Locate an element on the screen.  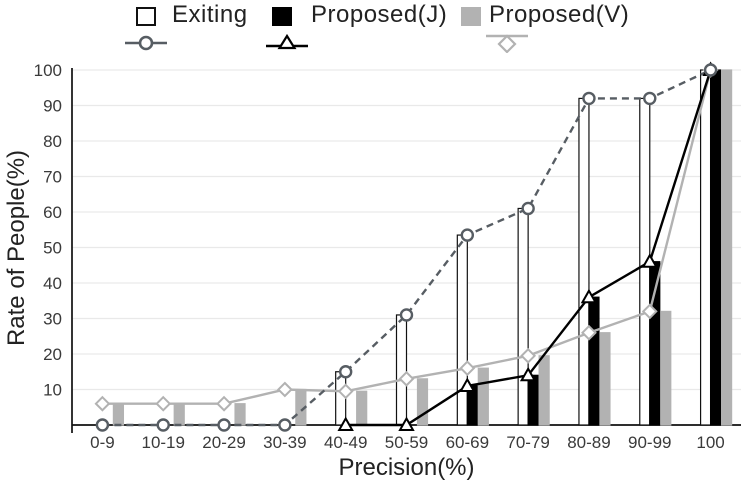
circle-marker-icon is located at coordinates (146, 43).